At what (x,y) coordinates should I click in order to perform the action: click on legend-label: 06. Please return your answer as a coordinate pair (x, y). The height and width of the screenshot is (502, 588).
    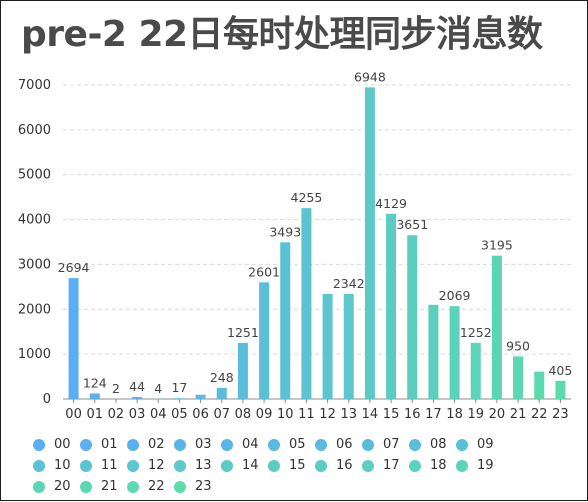
    Looking at the image, I should click on (344, 444).